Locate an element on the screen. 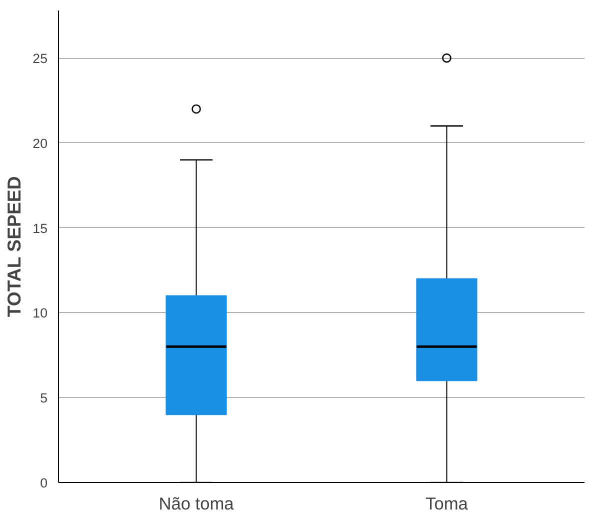 This screenshot has height=516, width=589. y-tick-label: 20 is located at coordinates (40, 143).